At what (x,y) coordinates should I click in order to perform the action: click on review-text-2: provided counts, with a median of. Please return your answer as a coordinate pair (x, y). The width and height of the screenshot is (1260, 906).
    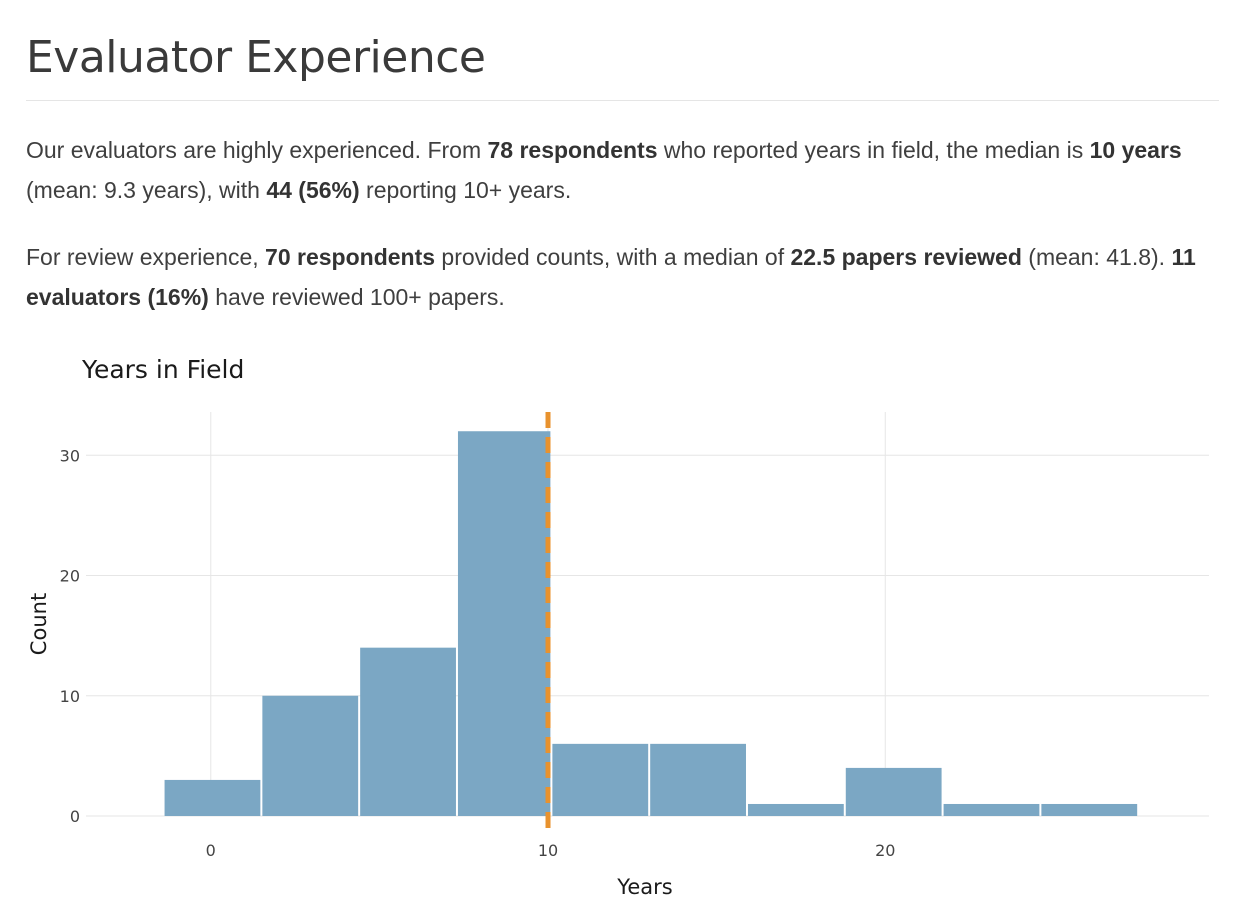
    Looking at the image, I should click on (613, 257).